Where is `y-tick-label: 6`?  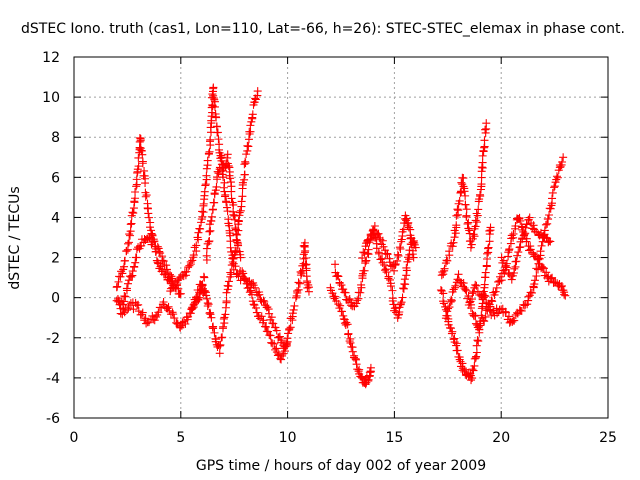 y-tick-label: 6 is located at coordinates (55, 178).